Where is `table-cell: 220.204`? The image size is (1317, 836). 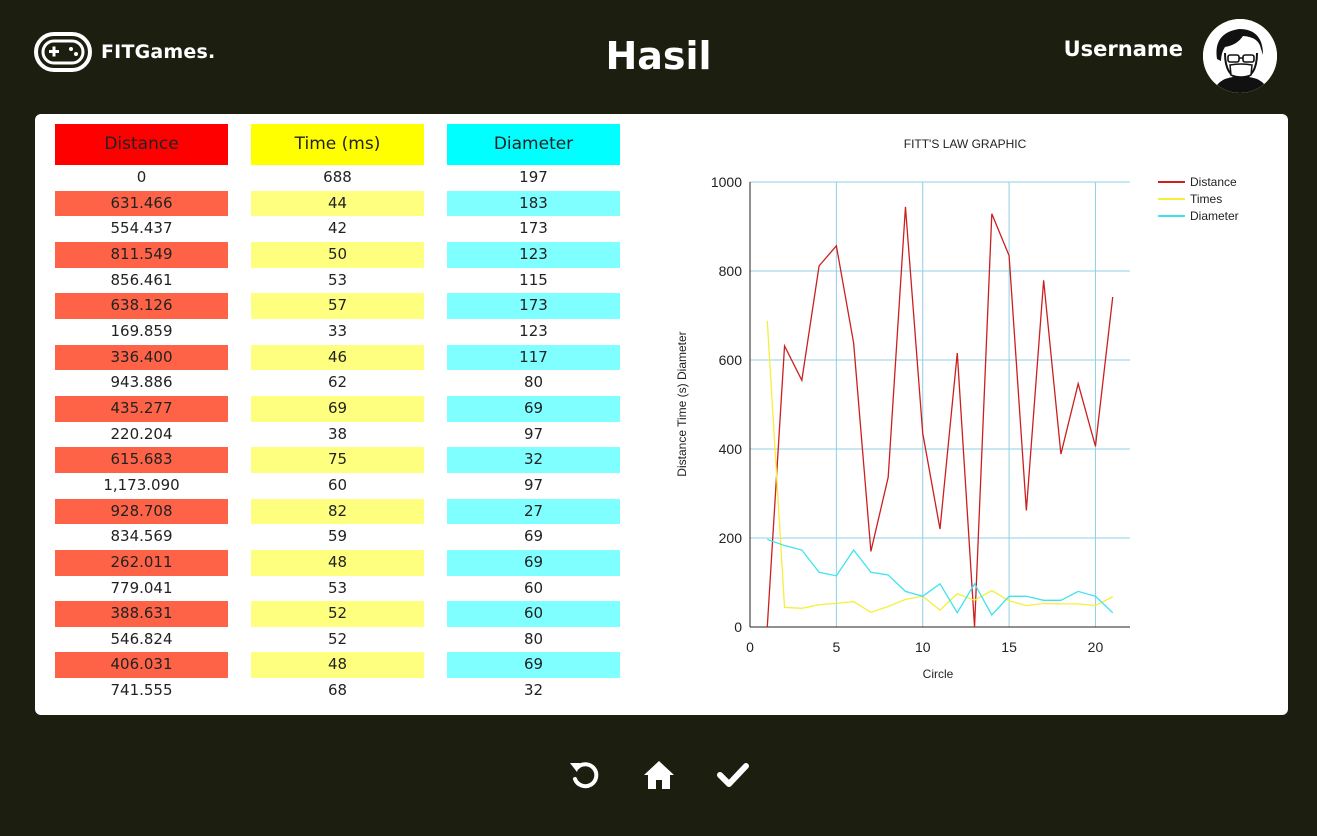
table-cell: 220.204 is located at coordinates (141, 433).